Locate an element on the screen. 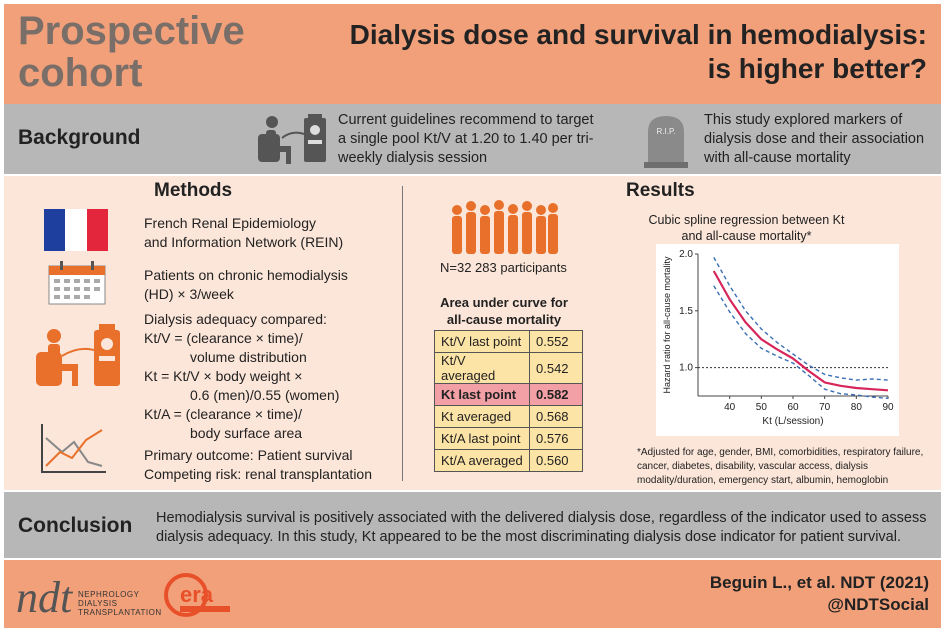 The height and width of the screenshot is (637, 949). x-tick-label: 90 is located at coordinates (888, 407).